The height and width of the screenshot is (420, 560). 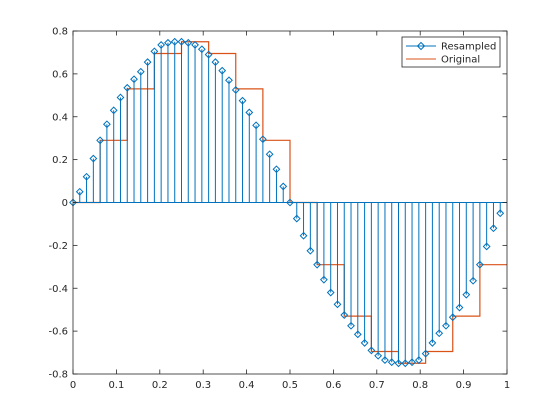 I want to click on y-tick-label: 0, so click(x=65, y=203).